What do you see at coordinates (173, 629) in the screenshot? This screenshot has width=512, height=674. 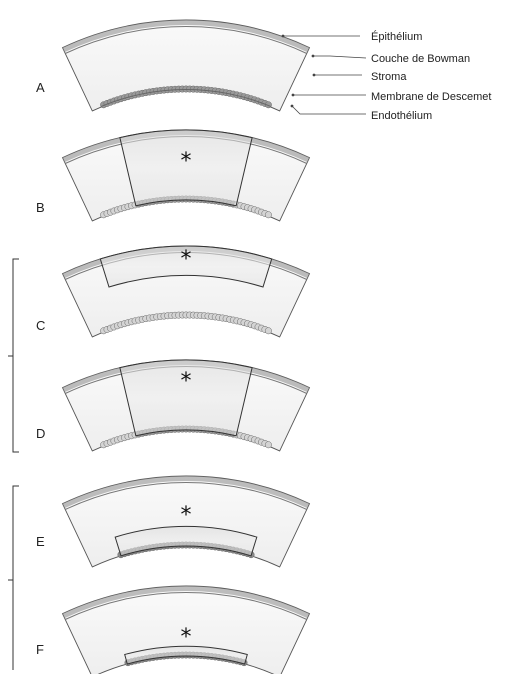 I see `panel-f: F *` at bounding box center [173, 629].